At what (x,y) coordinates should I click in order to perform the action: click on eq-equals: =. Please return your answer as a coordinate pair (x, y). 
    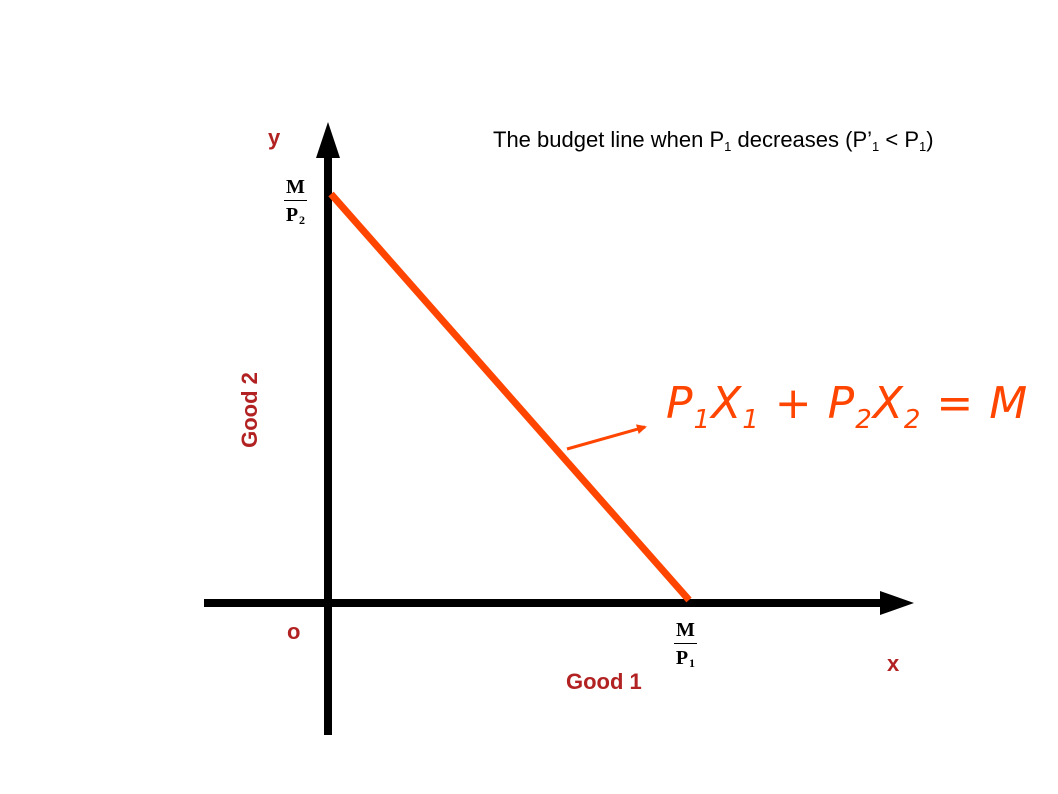
    Looking at the image, I should click on (955, 403).